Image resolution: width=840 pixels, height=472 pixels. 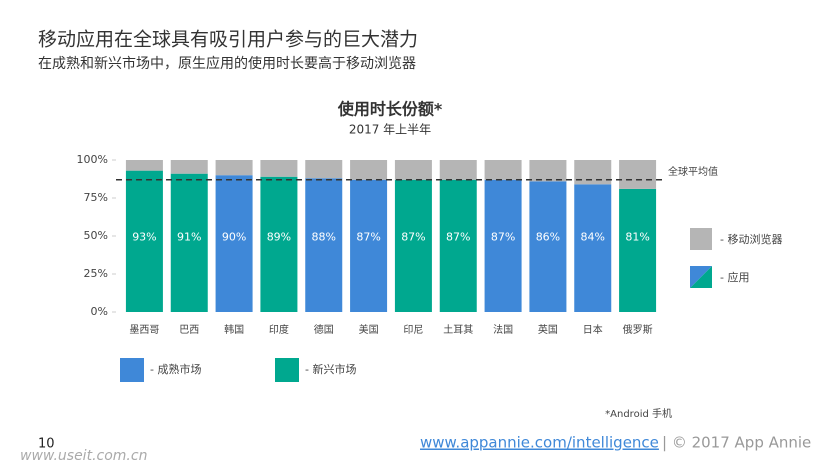 What do you see at coordinates (189, 237) in the screenshot?
I see `data-label: 91%` at bounding box center [189, 237].